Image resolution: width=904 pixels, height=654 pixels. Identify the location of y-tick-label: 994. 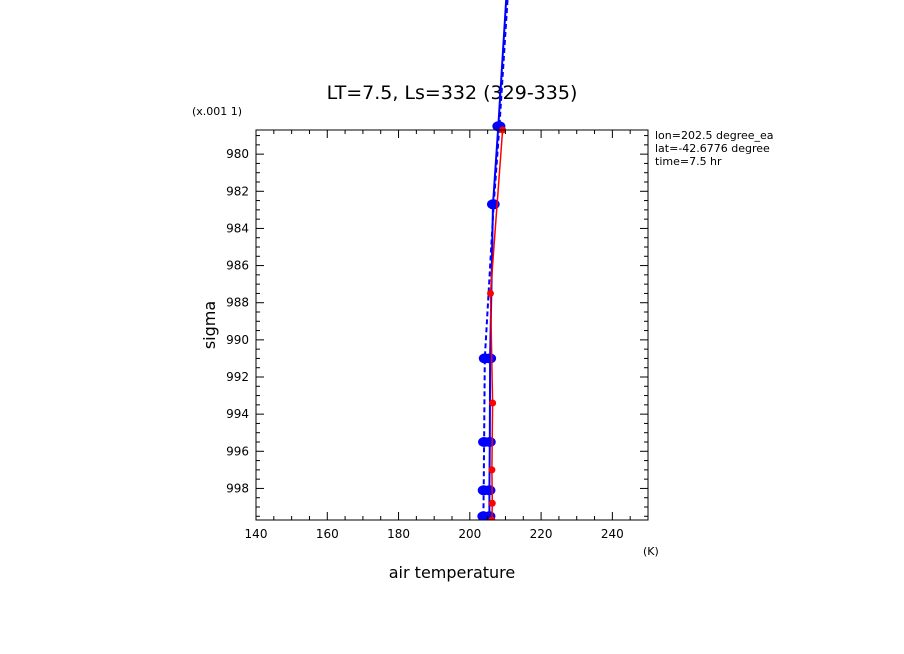
(237, 414).